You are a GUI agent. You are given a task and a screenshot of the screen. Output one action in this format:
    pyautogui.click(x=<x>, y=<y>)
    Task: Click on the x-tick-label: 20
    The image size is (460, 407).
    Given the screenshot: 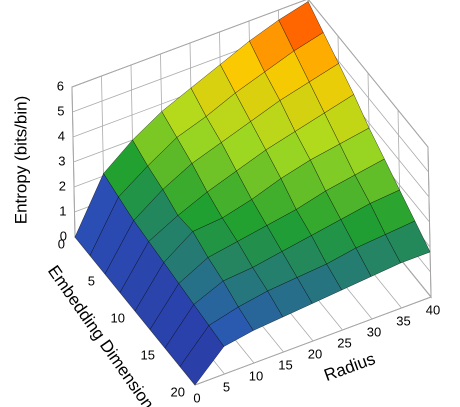 What is the action you would take?
    pyautogui.click(x=315, y=353)
    